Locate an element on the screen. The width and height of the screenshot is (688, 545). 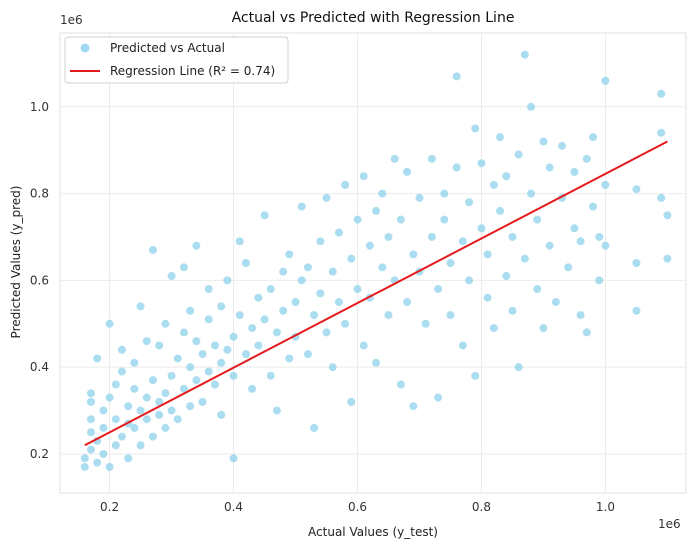
x-tick-label: 1.0 is located at coordinates (605, 507).